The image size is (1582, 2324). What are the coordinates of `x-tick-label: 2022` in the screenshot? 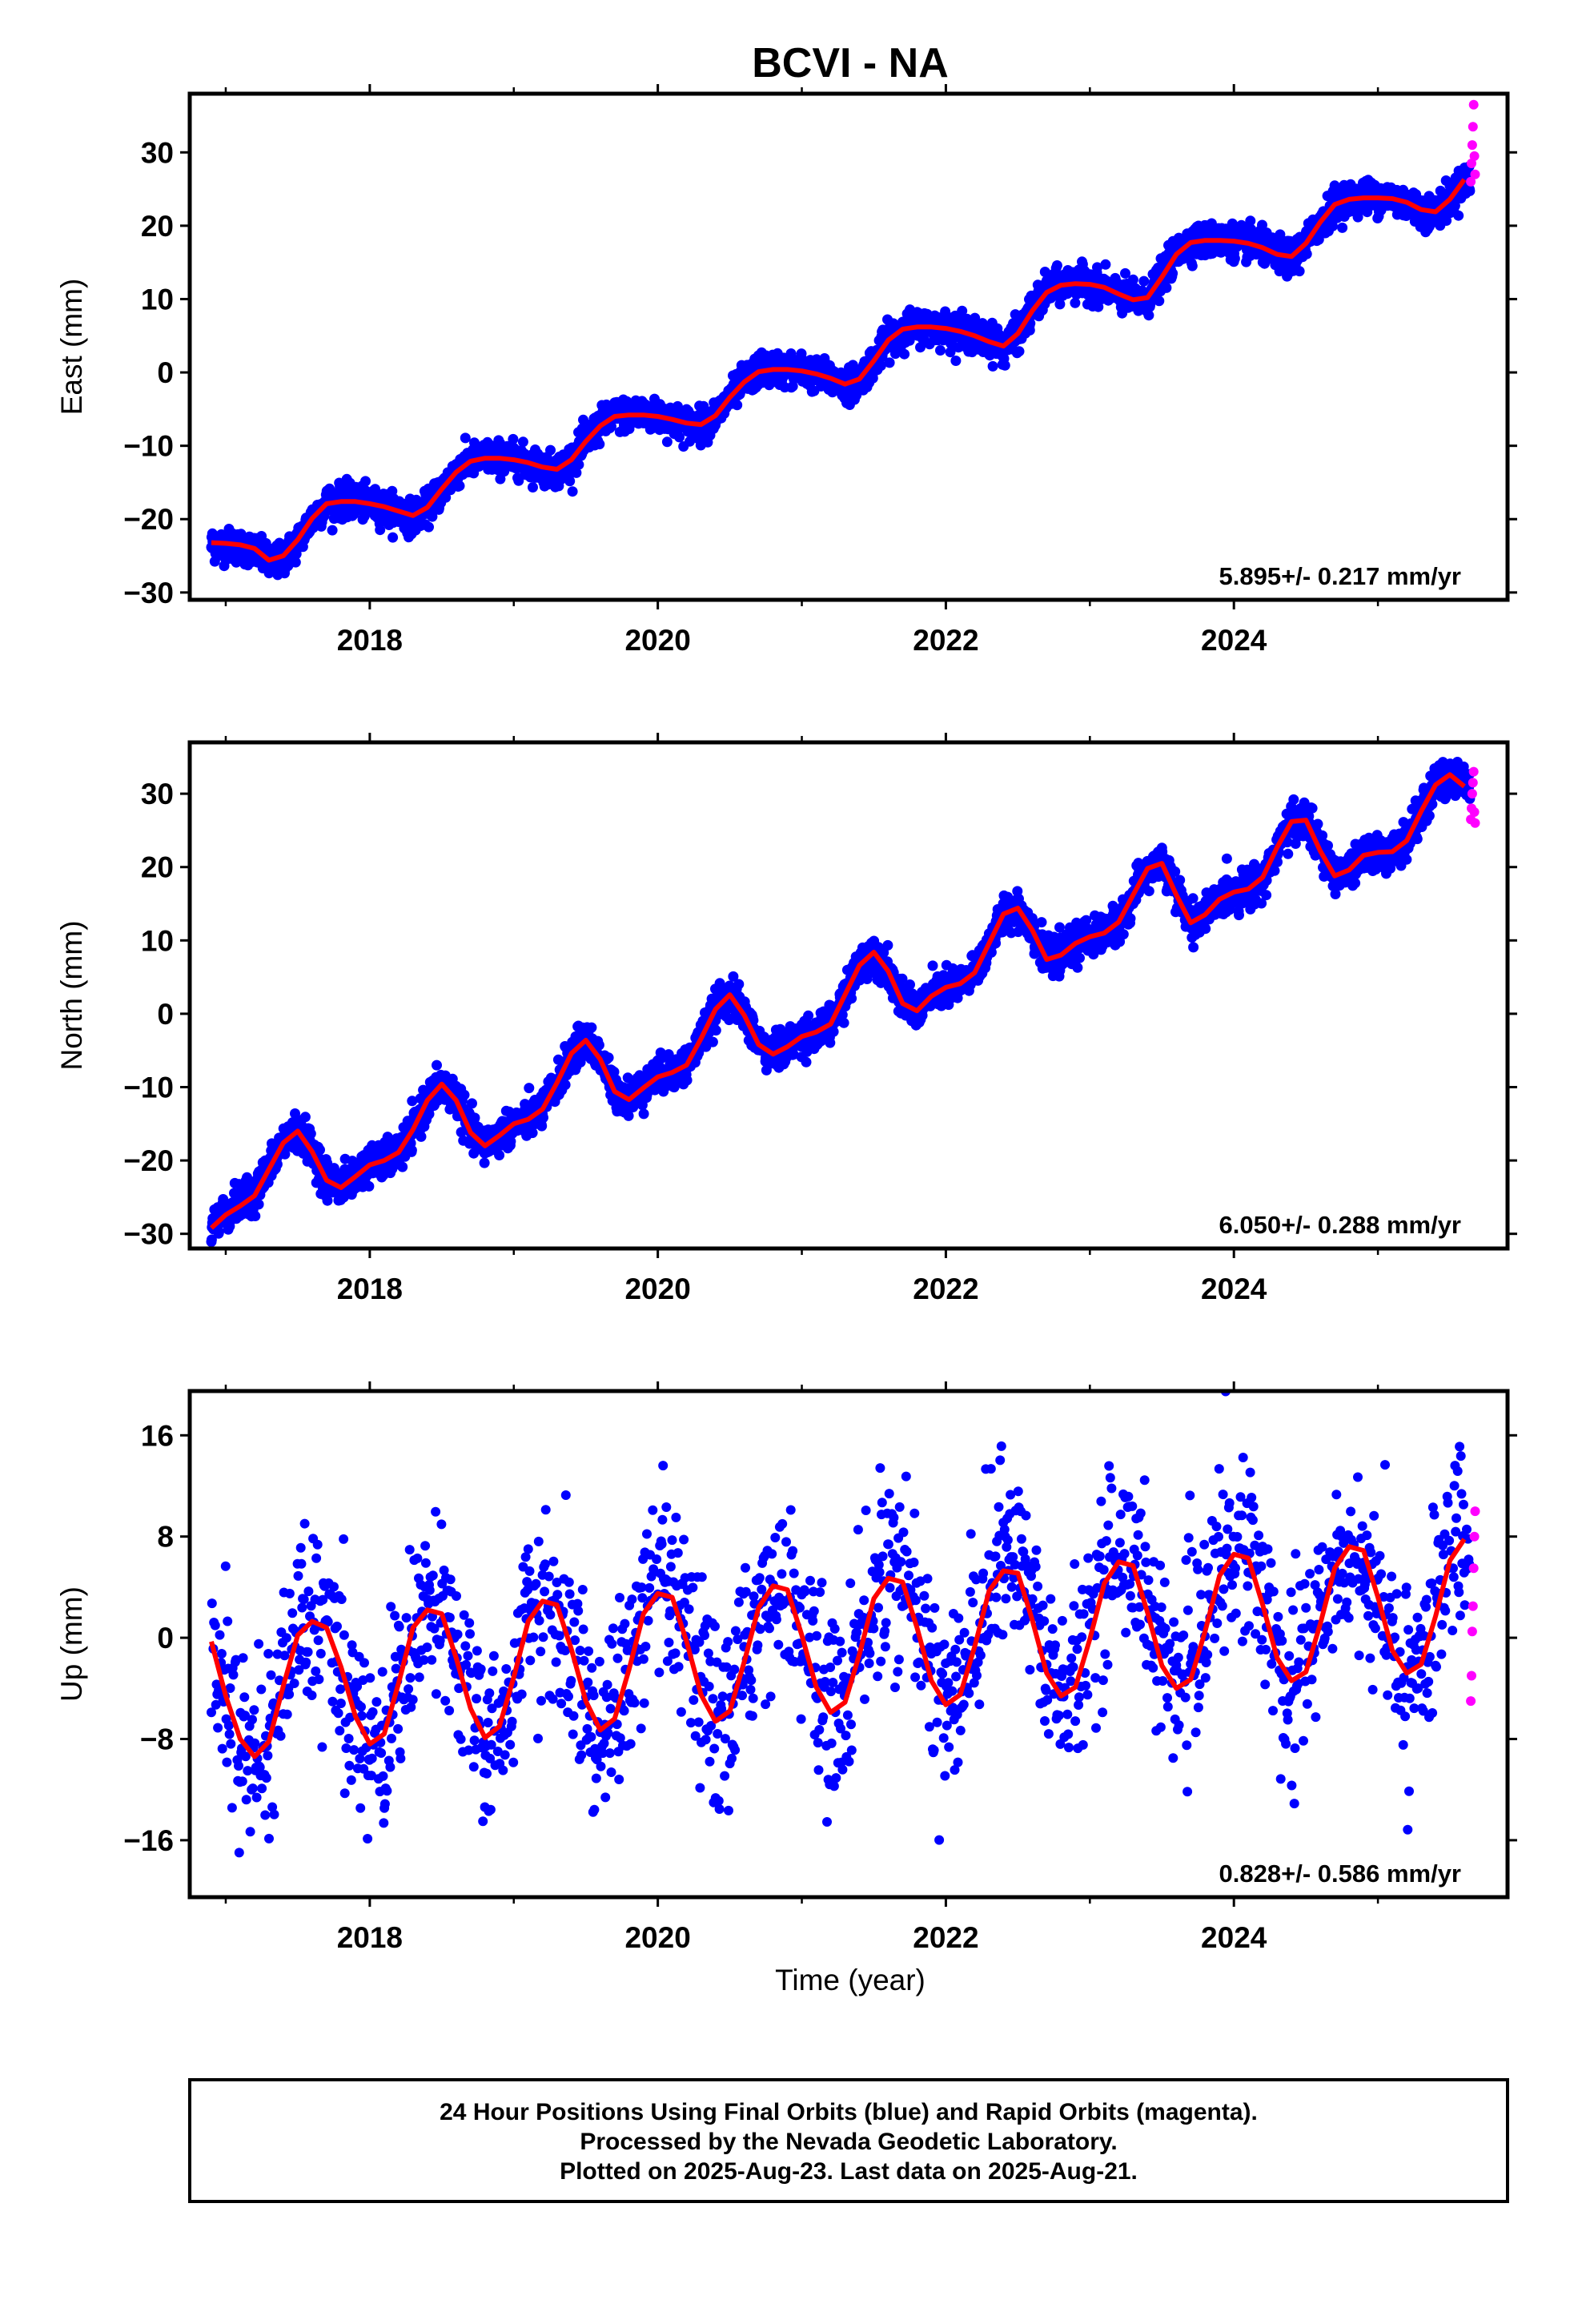 It's located at (946, 640).